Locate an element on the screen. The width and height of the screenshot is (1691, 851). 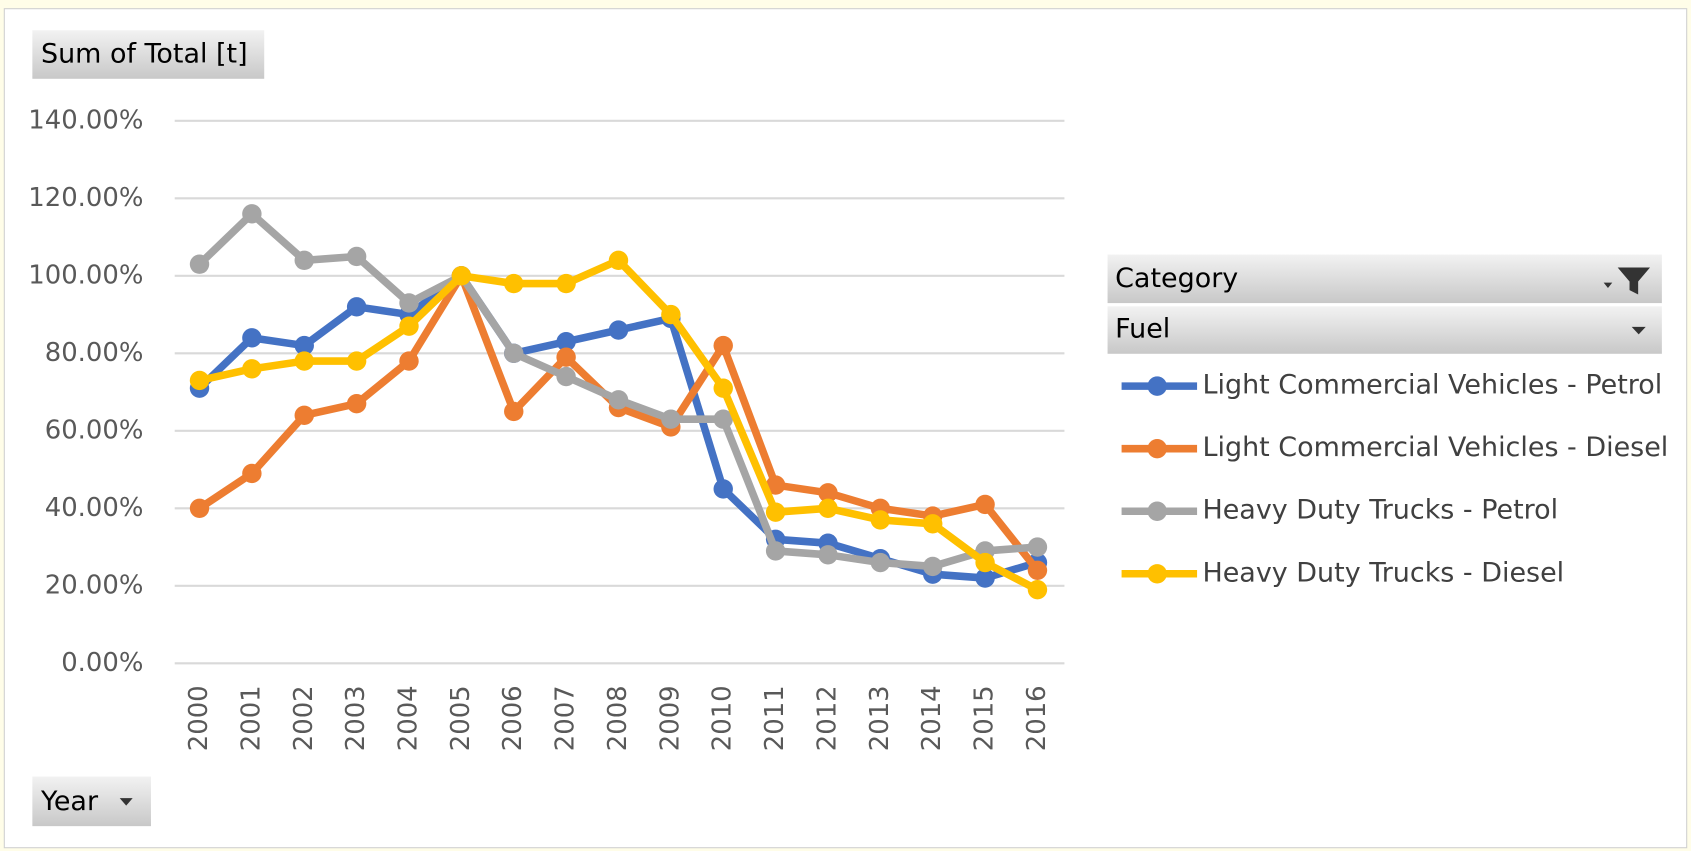
legend-label: Heavy Duty Trucks - Petrol is located at coordinates (1380, 510).